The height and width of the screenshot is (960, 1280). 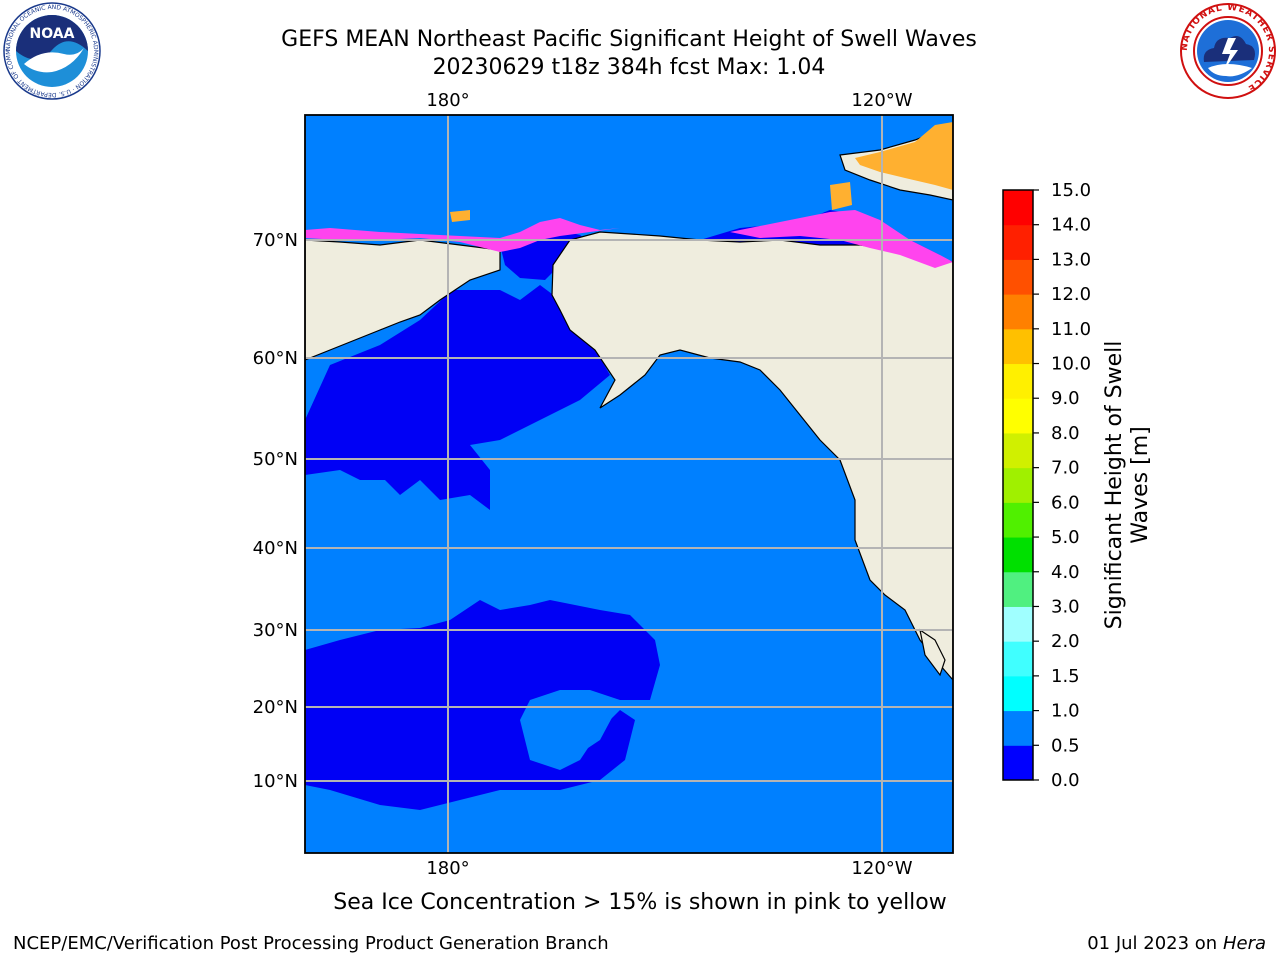 What do you see at coordinates (1155, 943) in the screenshot?
I see `footer-date-text: 01 Jul 2023 on` at bounding box center [1155, 943].